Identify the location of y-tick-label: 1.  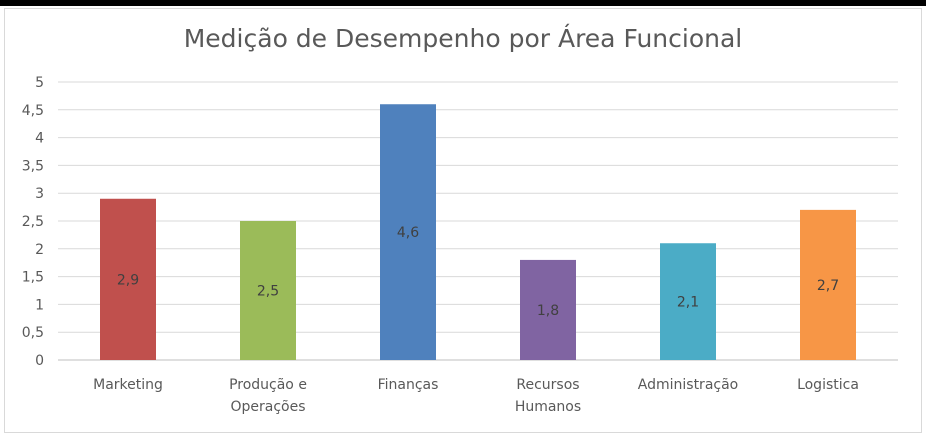
(39, 305).